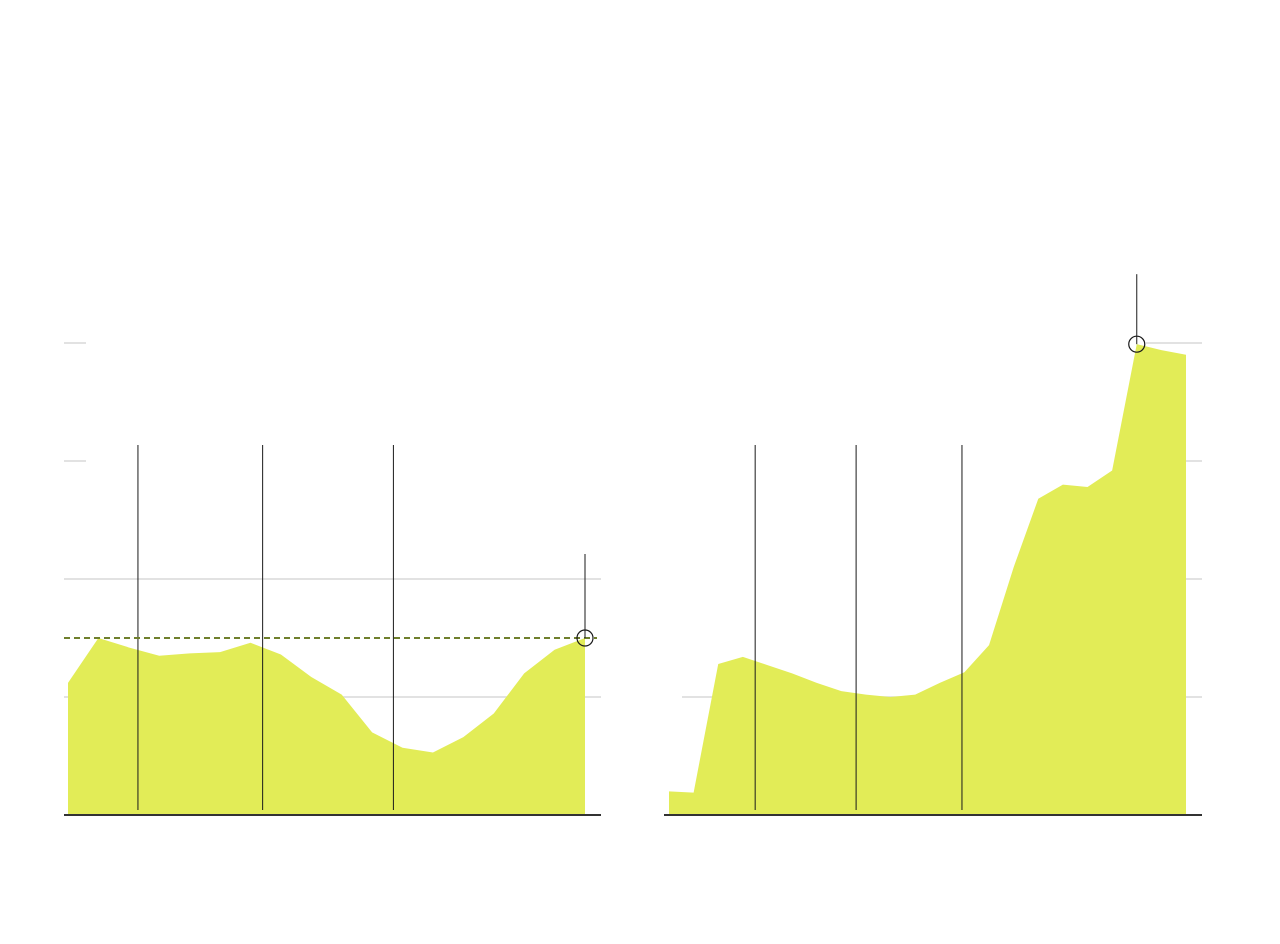  Describe the element at coordinates (326, 726) in the screenshot. I see `area-series` at that location.